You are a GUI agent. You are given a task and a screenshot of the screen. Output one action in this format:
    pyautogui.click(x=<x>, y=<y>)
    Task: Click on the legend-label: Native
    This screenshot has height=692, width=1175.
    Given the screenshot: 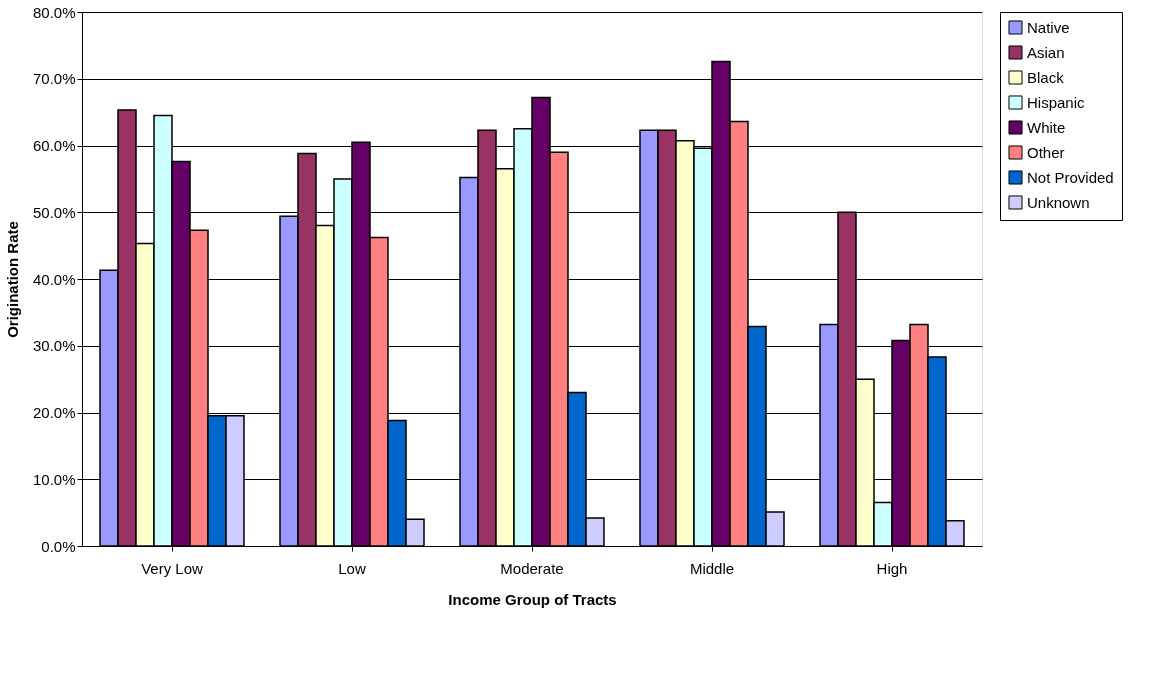 What is the action you would take?
    pyautogui.click(x=1048, y=27)
    